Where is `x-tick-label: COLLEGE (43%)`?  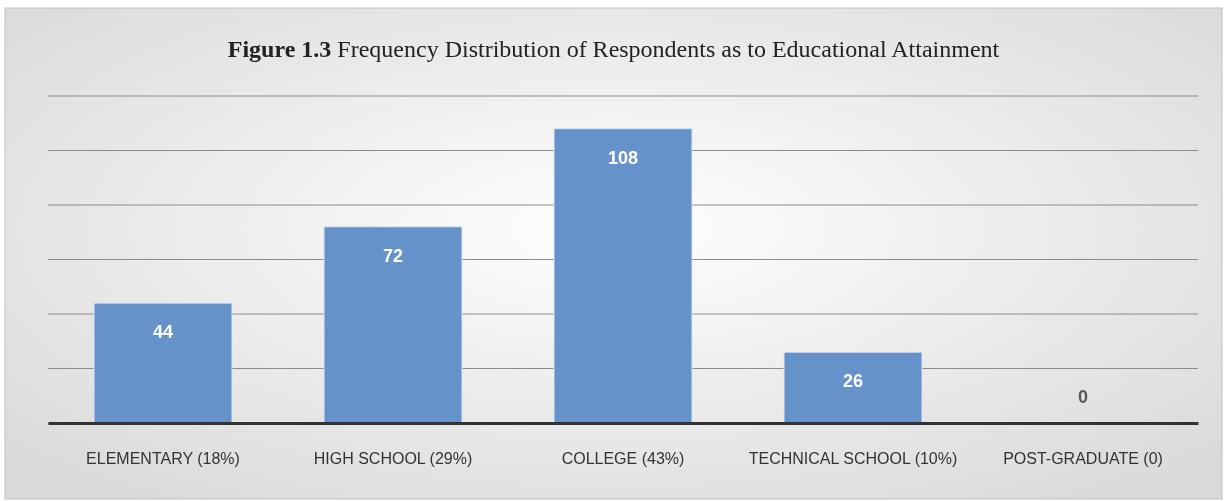
x-tick-label: COLLEGE (43%) is located at coordinates (623, 459).